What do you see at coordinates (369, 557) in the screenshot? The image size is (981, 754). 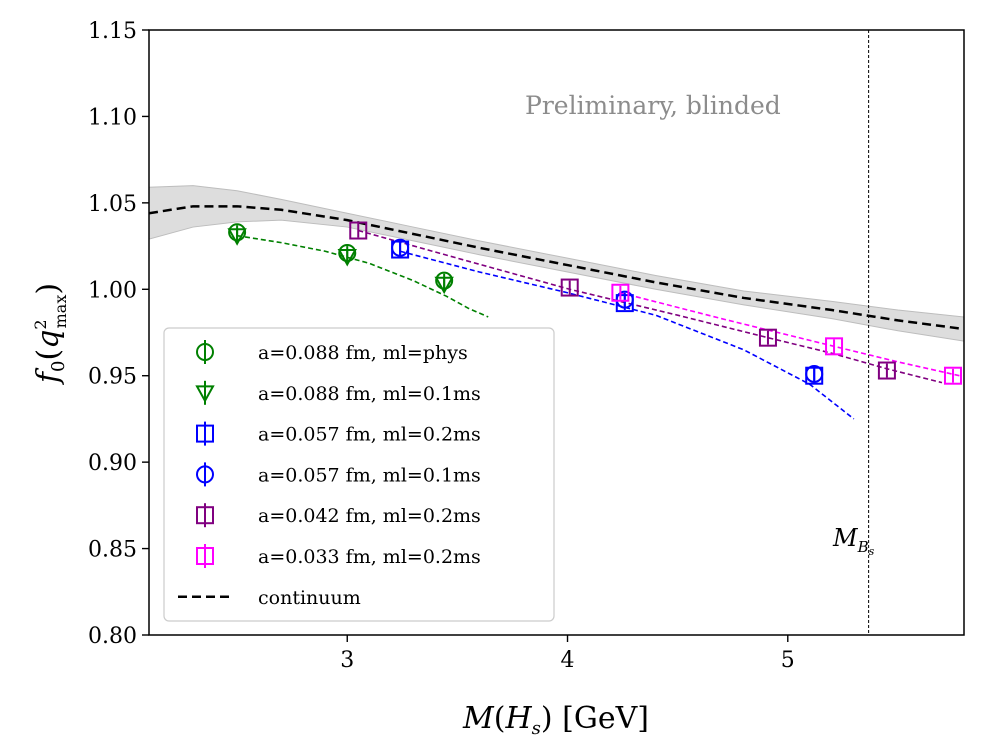 I see `legend-label-a-0-033-fm-ml-0-2ms: a=0.033 fm, ml=0.2ms` at bounding box center [369, 557].